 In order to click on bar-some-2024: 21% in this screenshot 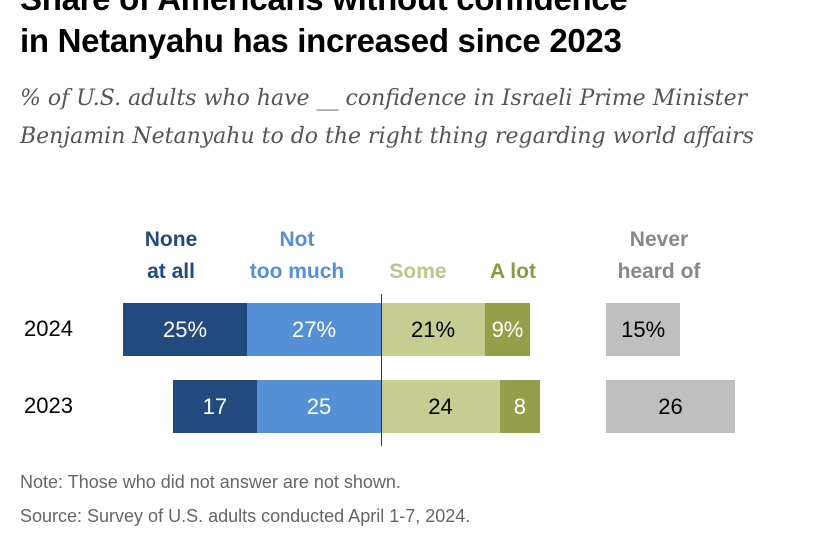, I will do `click(433, 329)`.